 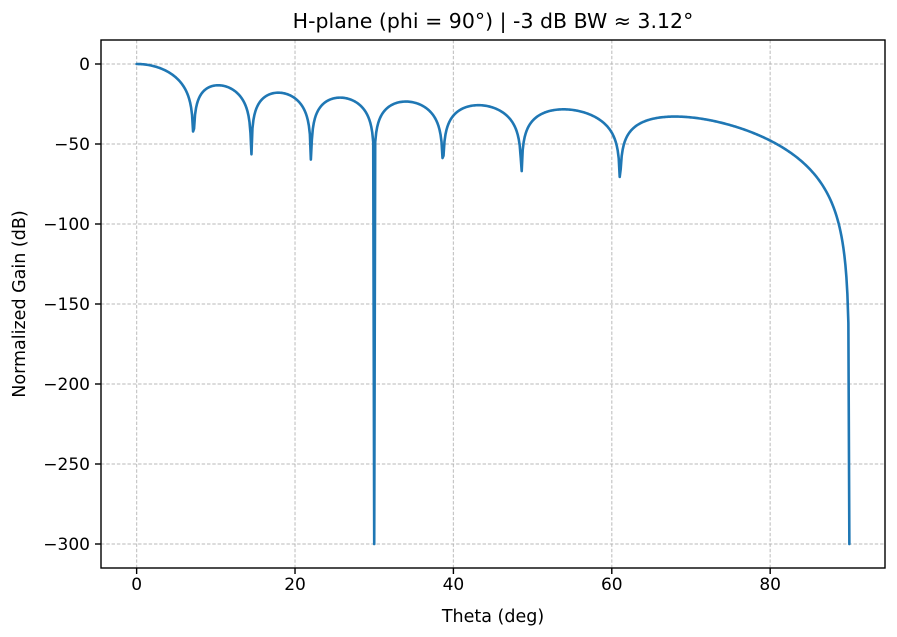 I want to click on y-tick-label: −250, so click(x=66, y=465).